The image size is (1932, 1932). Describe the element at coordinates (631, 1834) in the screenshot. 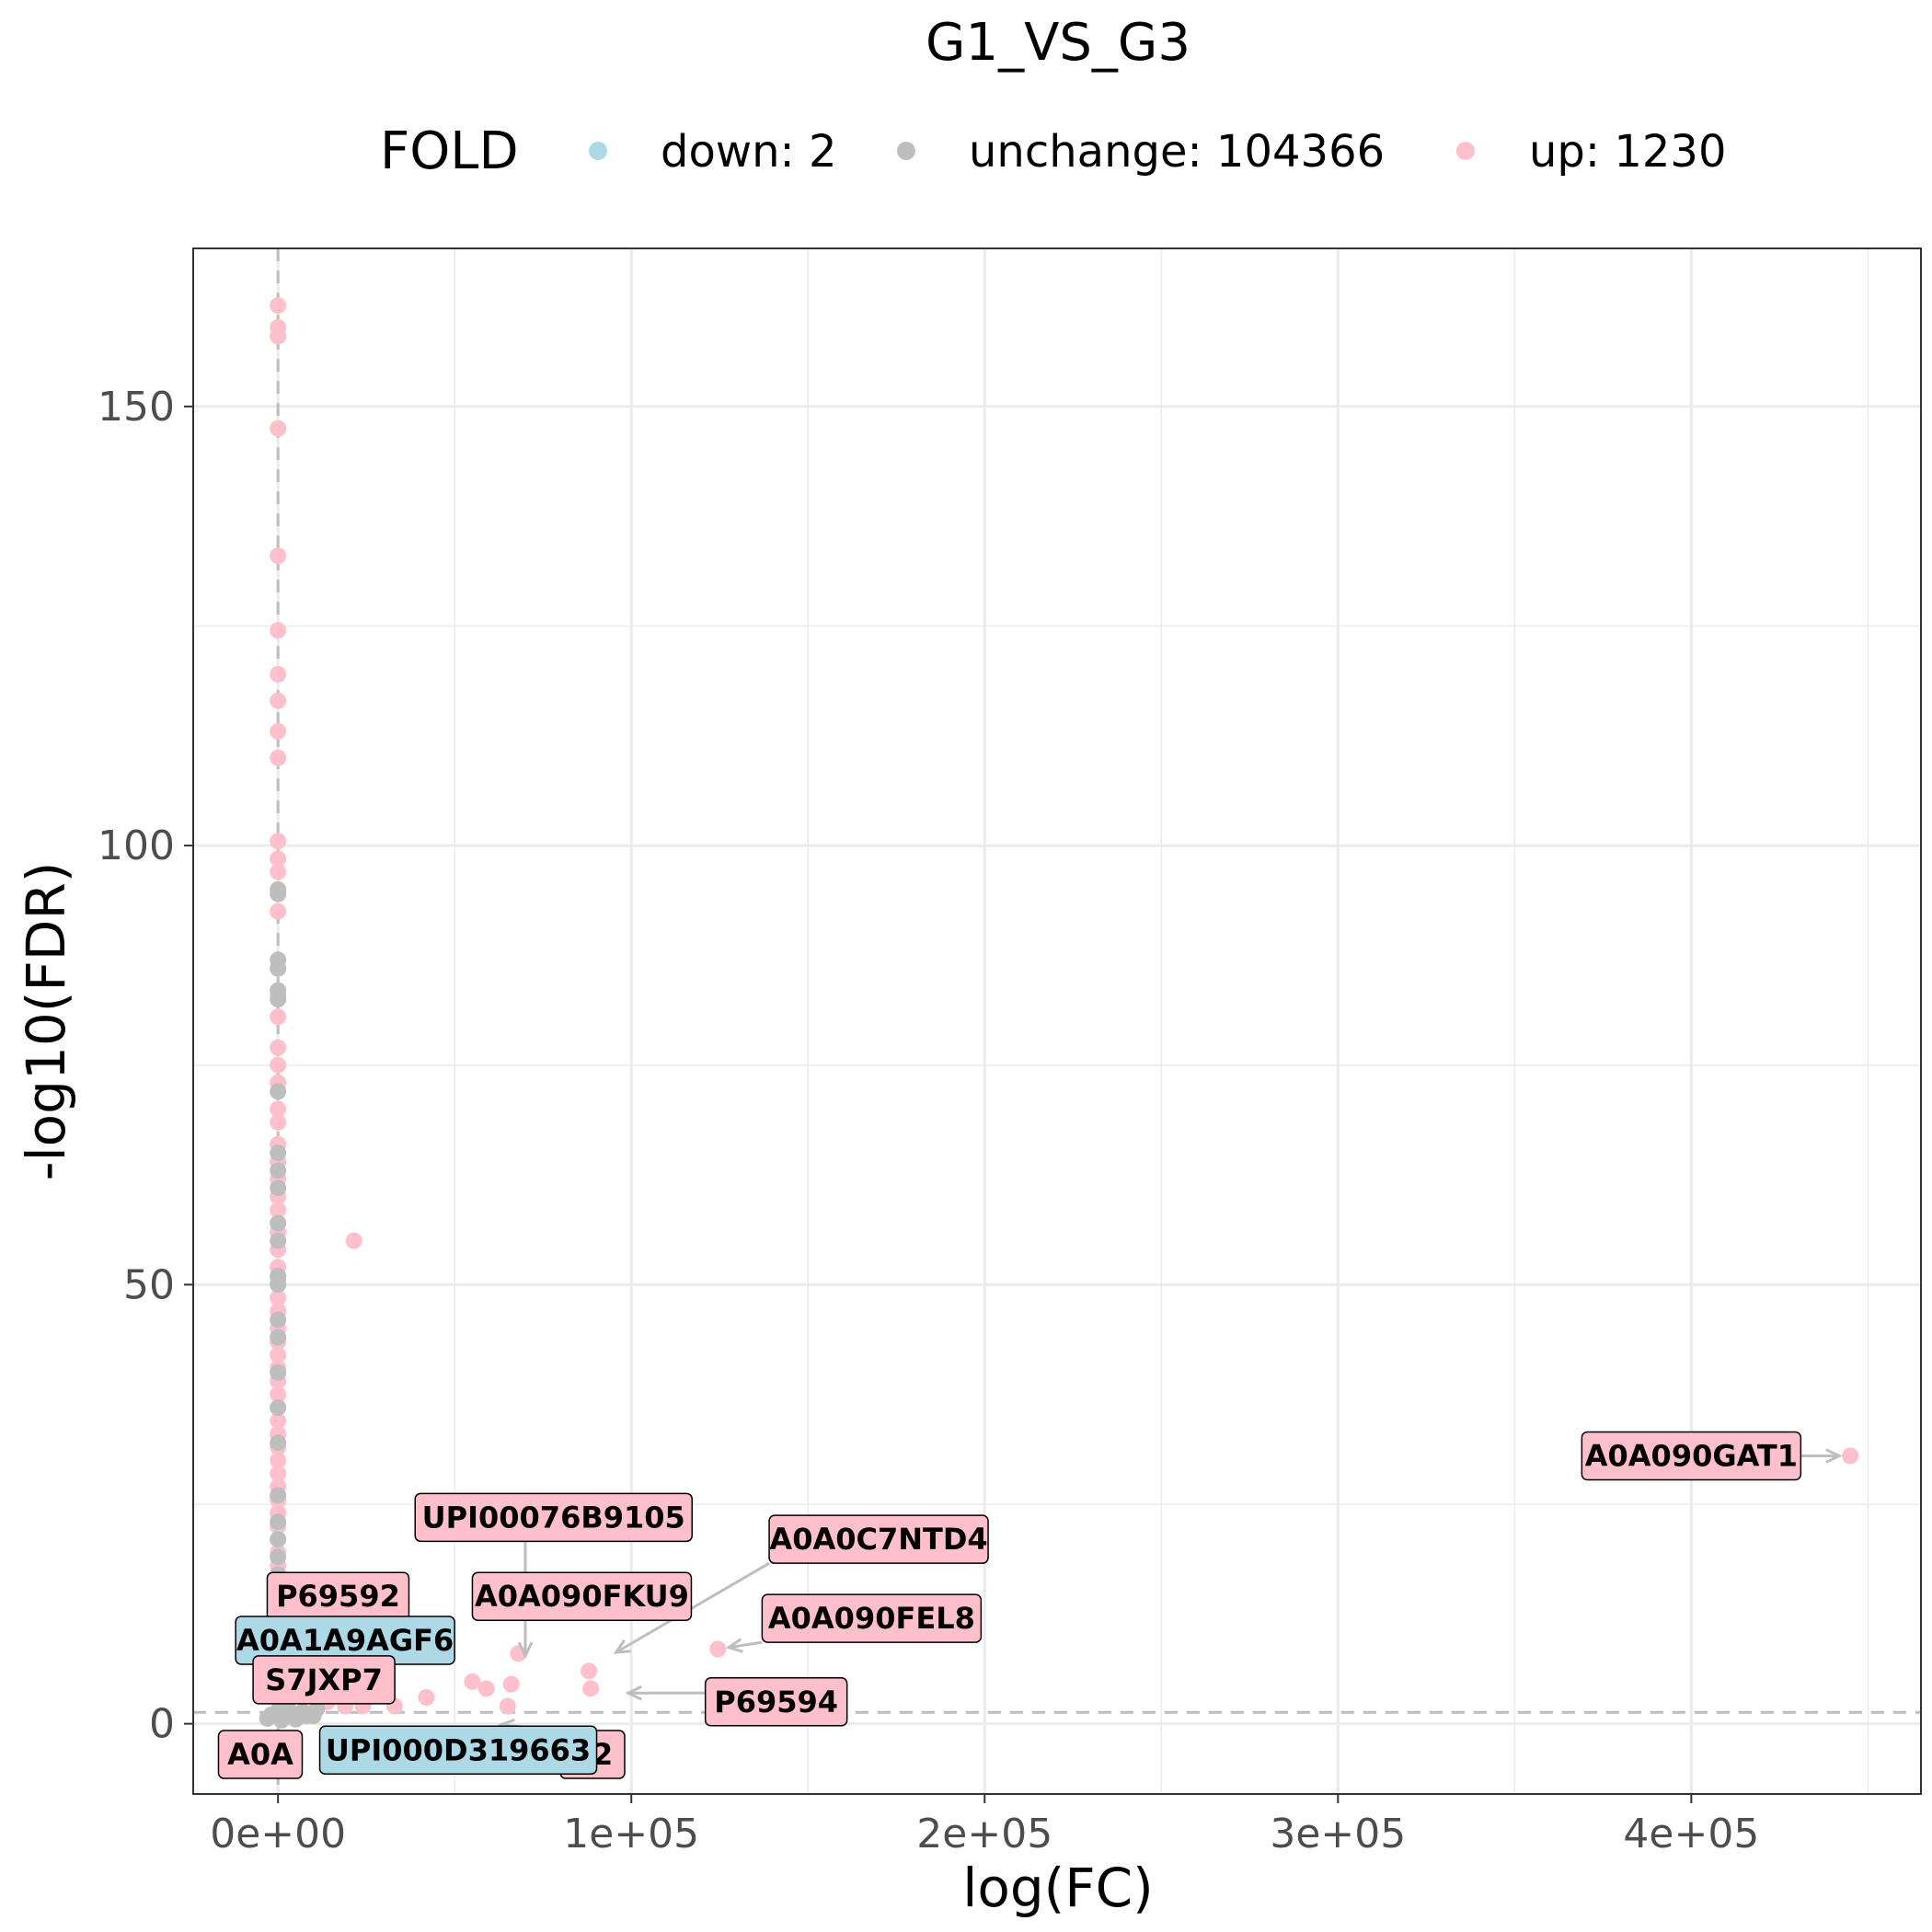

I see `x-tick-label: 1e+05` at that location.